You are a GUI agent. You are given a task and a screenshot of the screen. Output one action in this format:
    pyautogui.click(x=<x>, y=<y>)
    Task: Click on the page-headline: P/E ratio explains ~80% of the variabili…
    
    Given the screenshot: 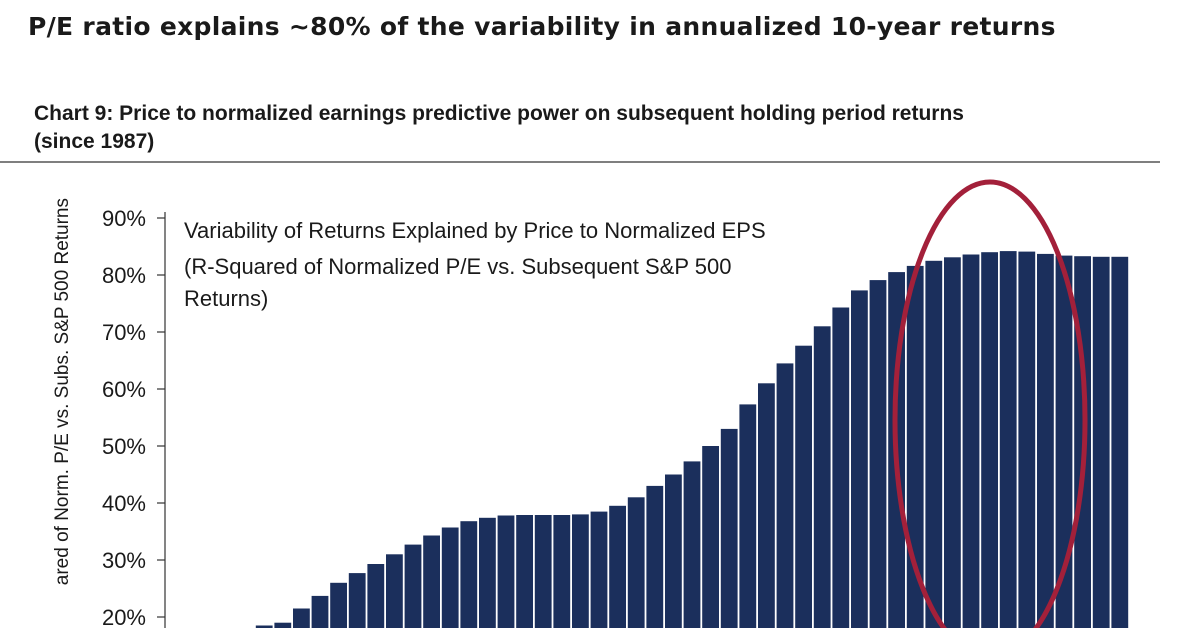 What is the action you would take?
    pyautogui.click(x=542, y=26)
    